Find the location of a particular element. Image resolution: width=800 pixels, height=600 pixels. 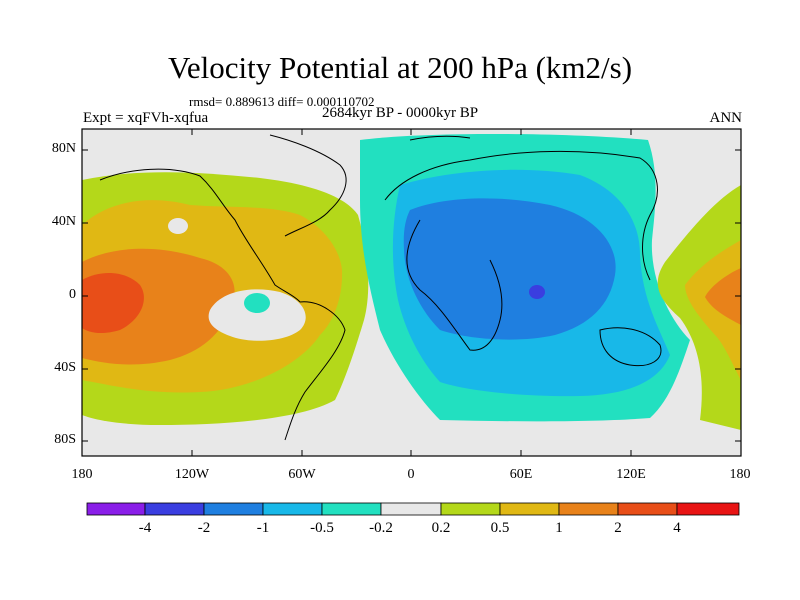

stats-line: rmsd= 0.889613 diff= 0.000110702 is located at coordinates (282, 101).